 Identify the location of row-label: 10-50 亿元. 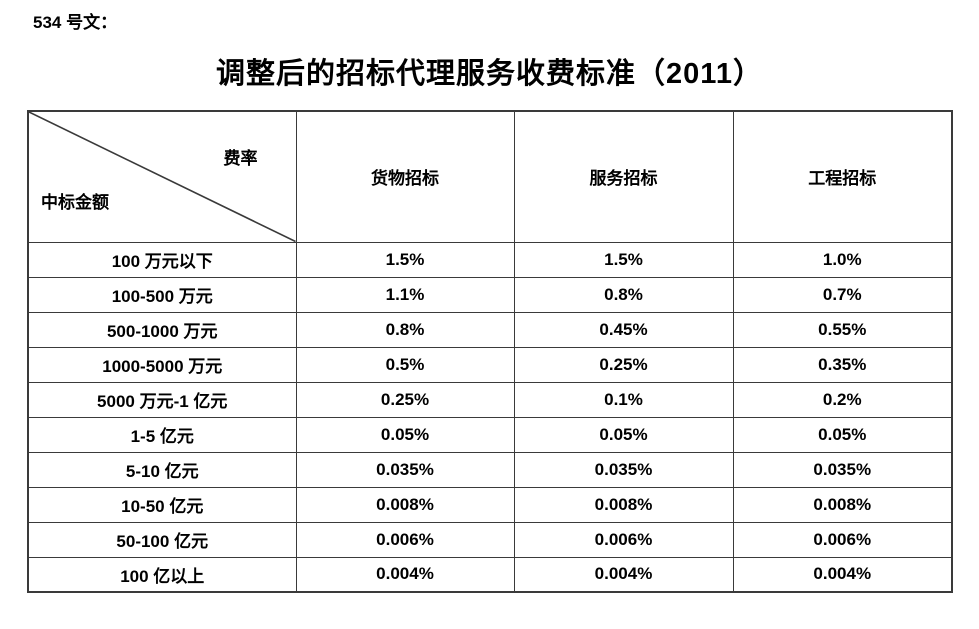
(162, 504).